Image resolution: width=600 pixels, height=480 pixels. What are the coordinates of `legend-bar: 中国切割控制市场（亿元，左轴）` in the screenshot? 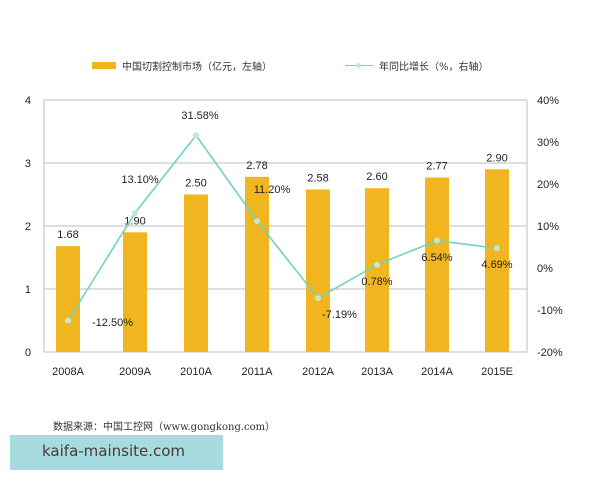 It's located at (182, 65).